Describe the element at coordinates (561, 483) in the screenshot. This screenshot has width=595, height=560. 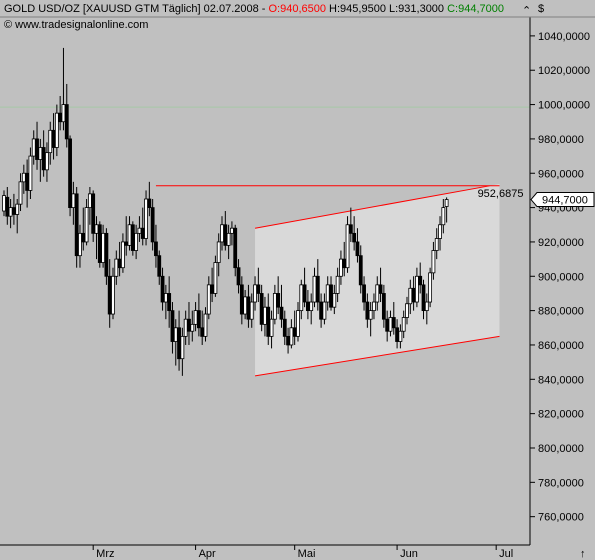
I see `y-tick-label: 780,0000` at that location.